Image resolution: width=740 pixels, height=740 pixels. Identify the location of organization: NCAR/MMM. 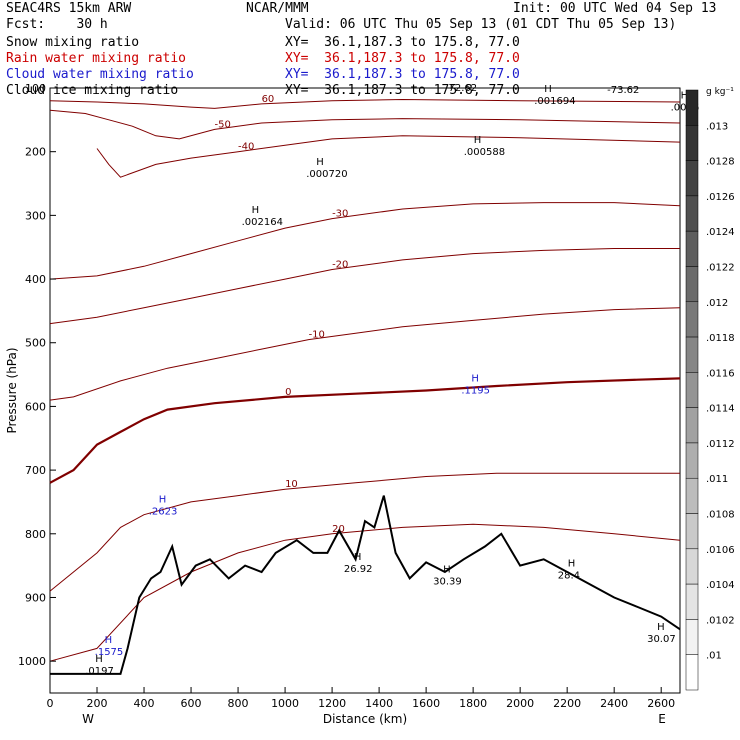
(277, 8).